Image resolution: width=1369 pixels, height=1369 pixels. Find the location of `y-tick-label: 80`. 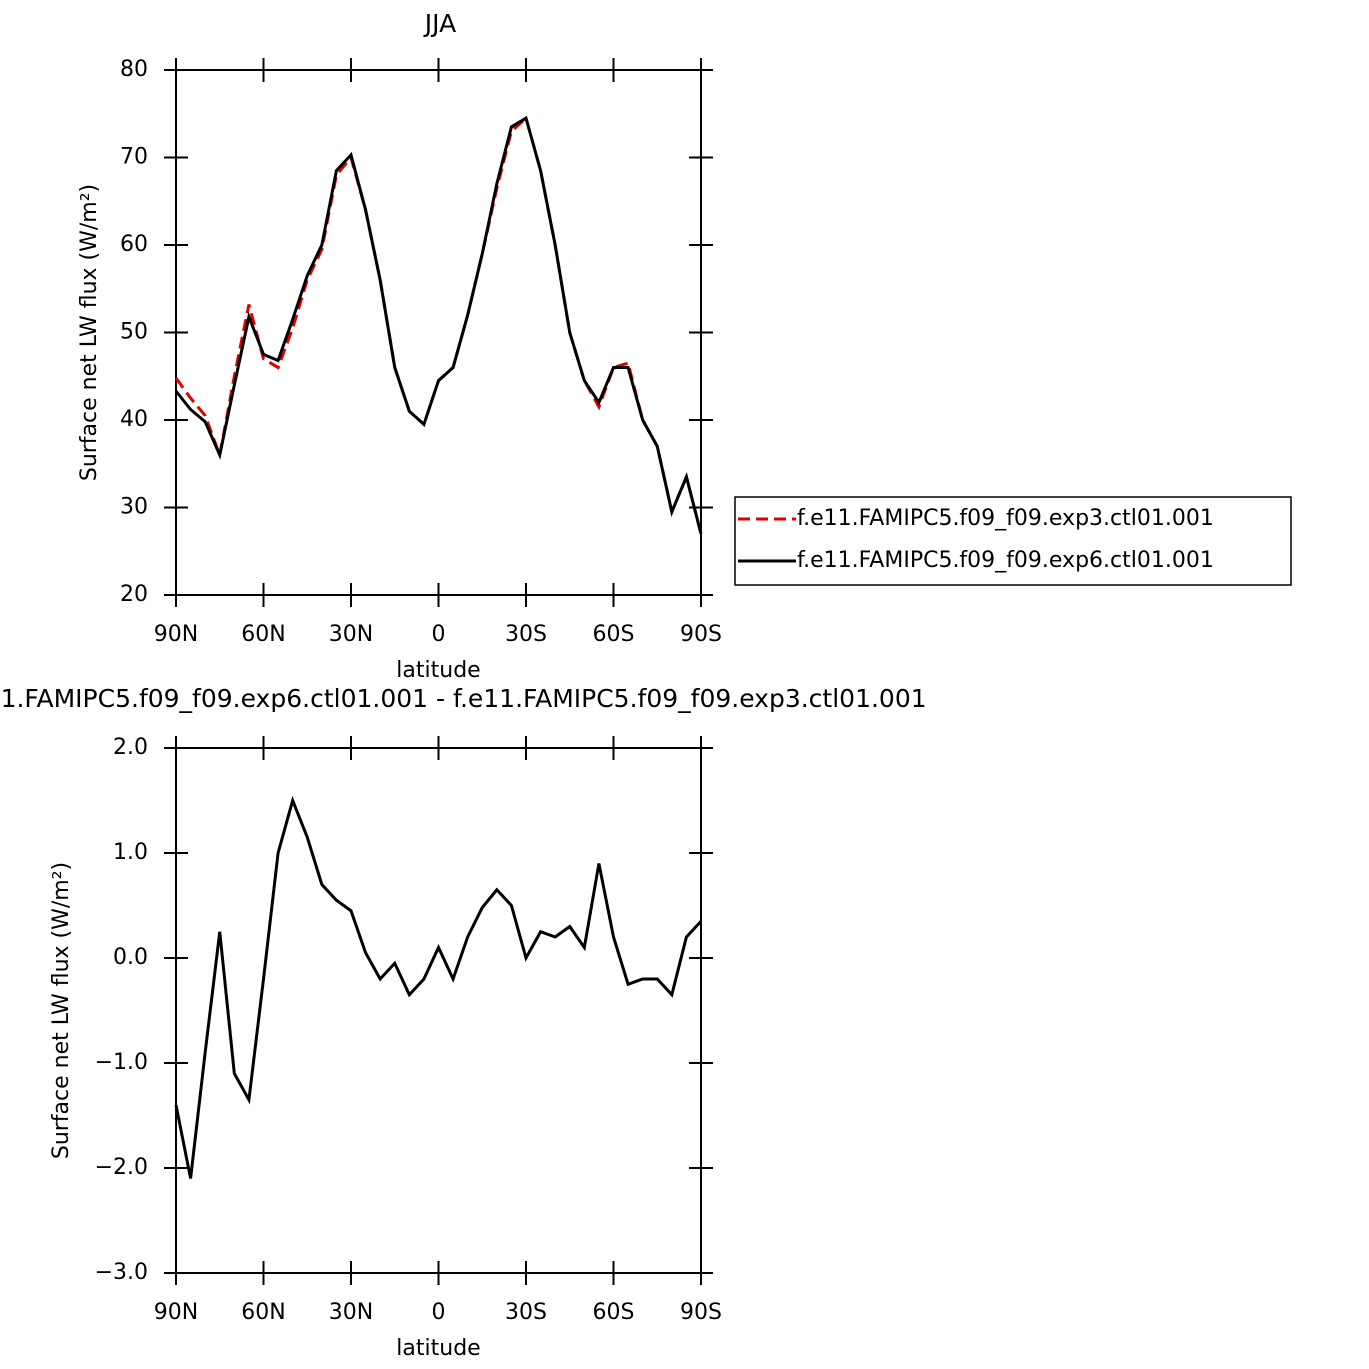

y-tick-label: 80 is located at coordinates (134, 69).